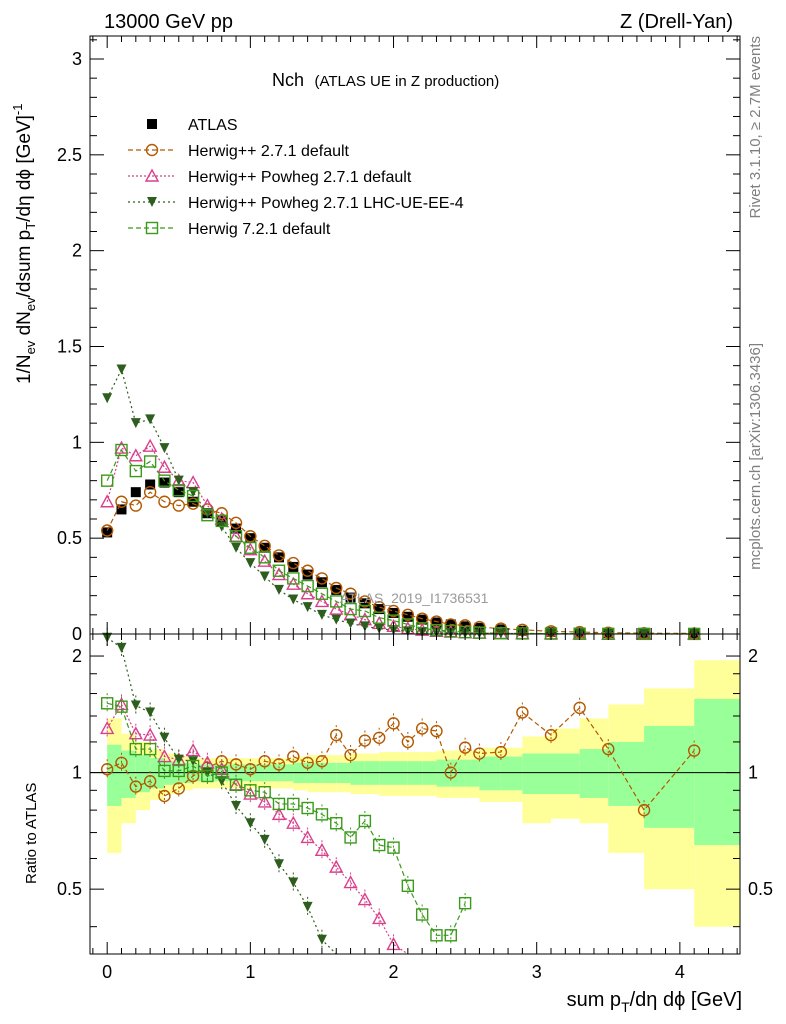  I want to click on legend-label: Herwig++ Powheg 2.7.1 default, so click(300, 177).